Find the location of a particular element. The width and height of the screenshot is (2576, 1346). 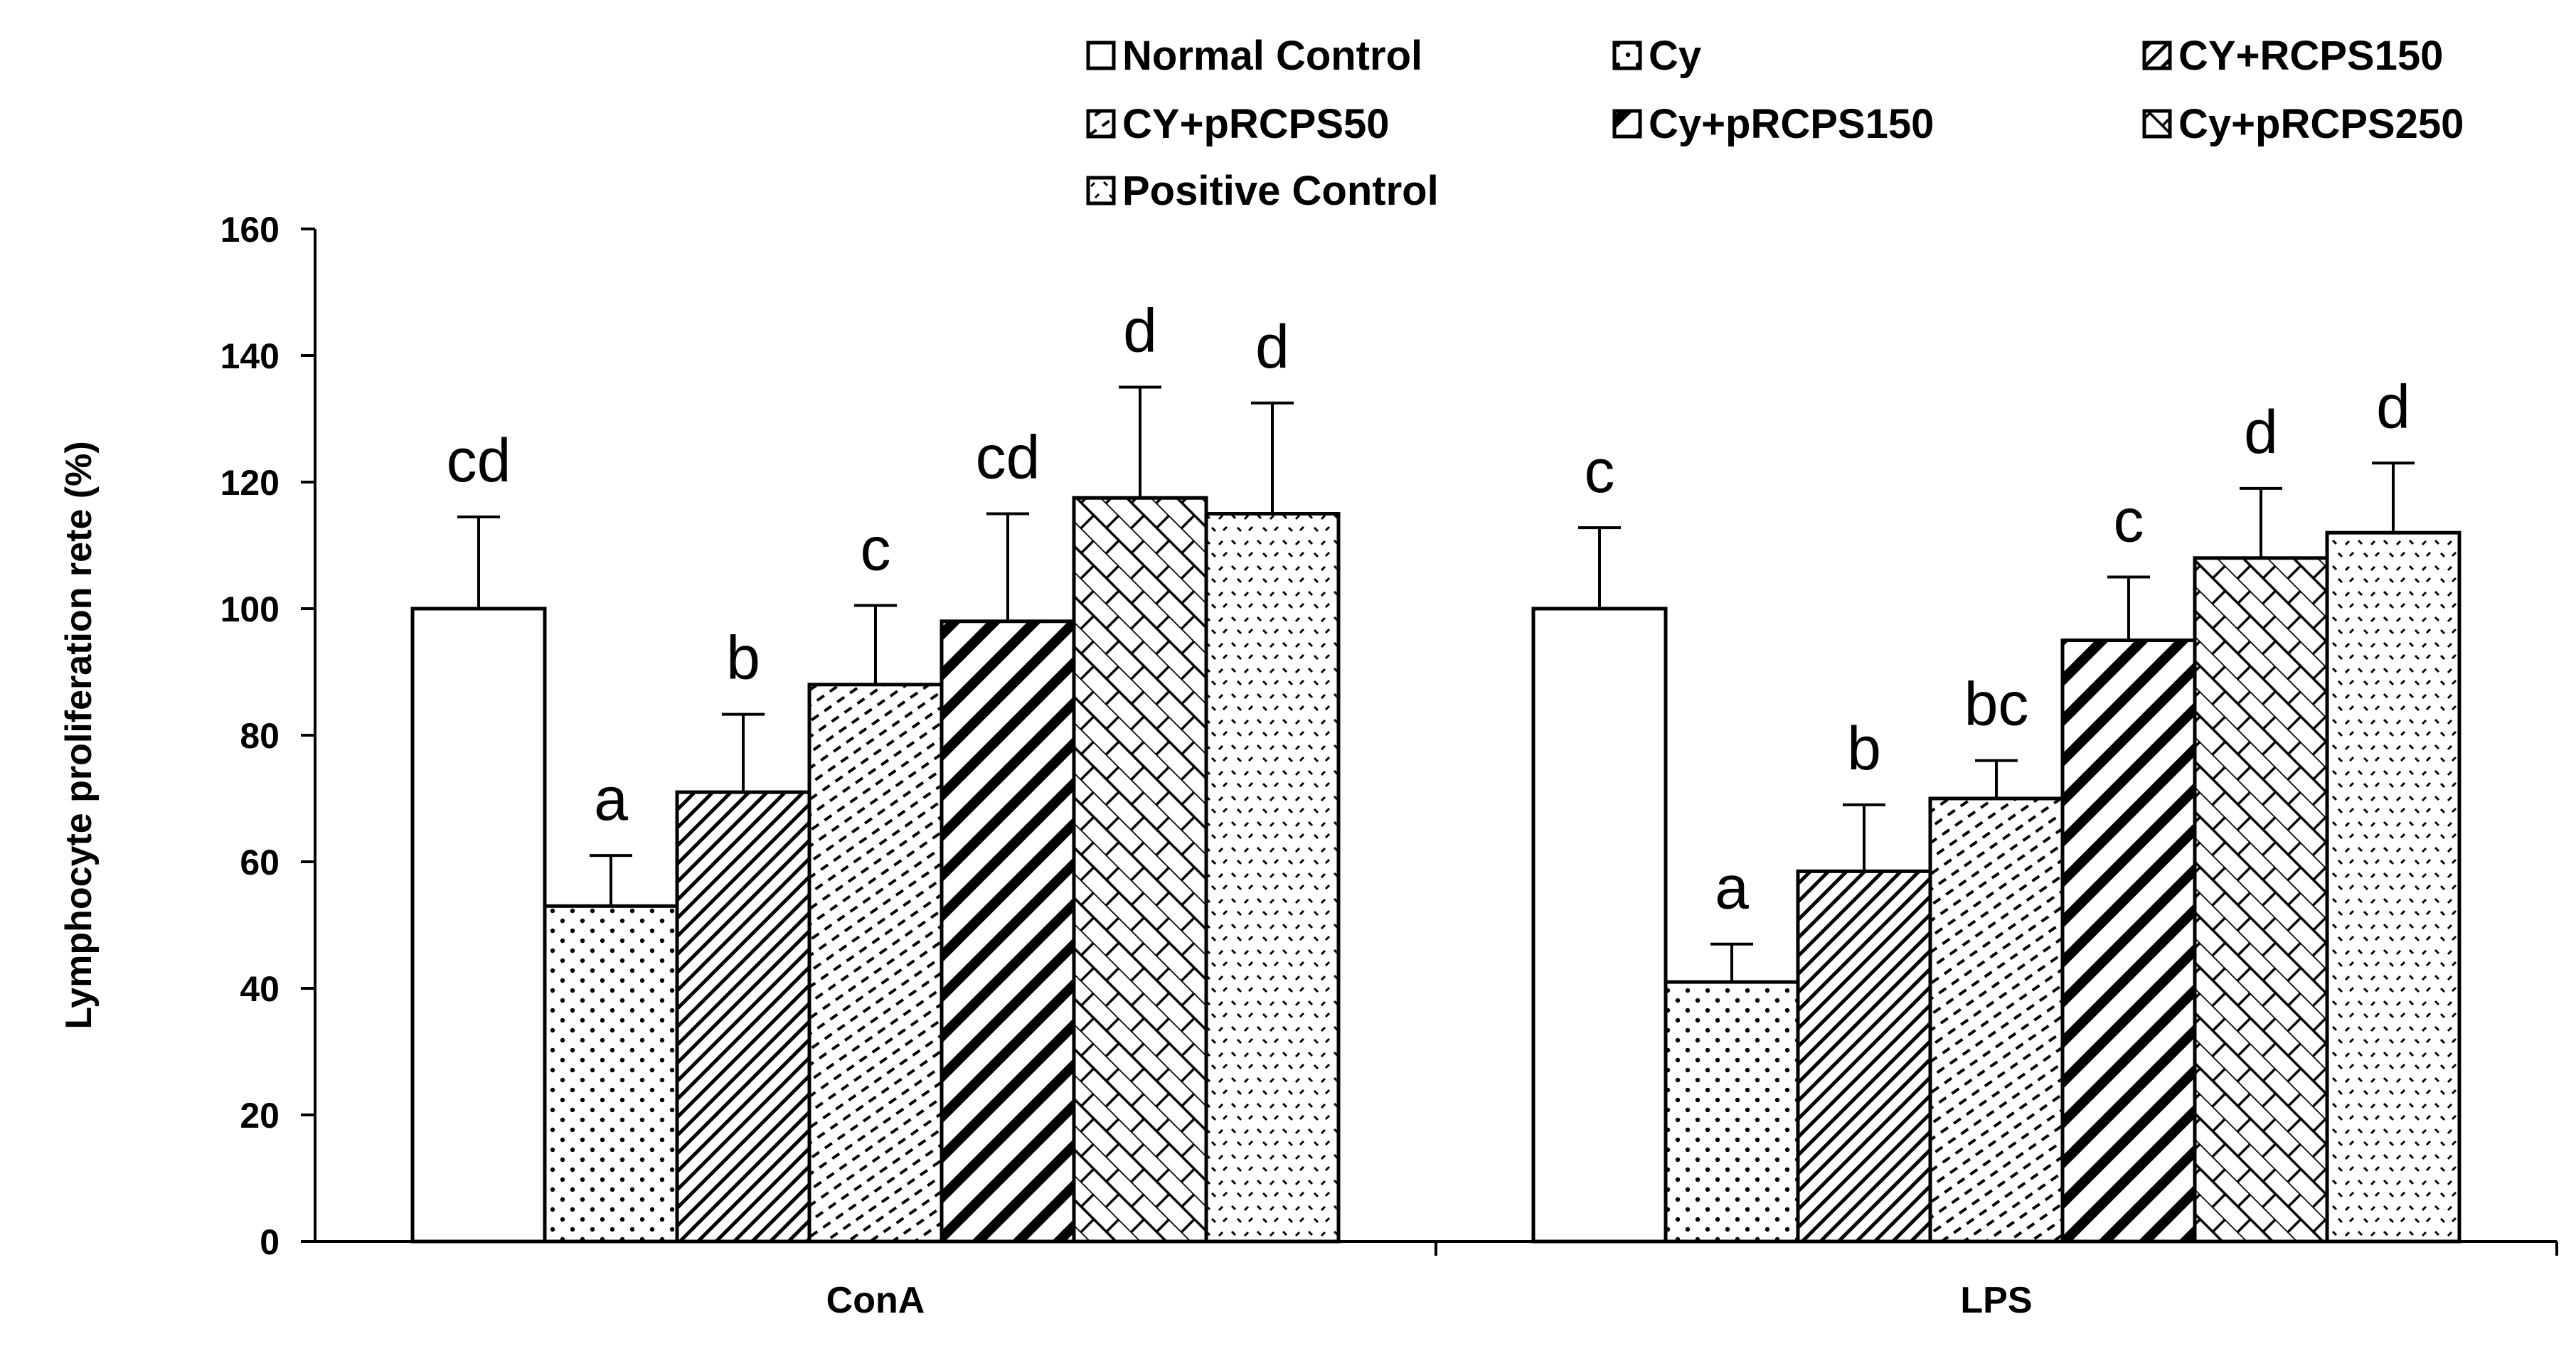

y-tick-label: 140 is located at coordinates (250, 356).